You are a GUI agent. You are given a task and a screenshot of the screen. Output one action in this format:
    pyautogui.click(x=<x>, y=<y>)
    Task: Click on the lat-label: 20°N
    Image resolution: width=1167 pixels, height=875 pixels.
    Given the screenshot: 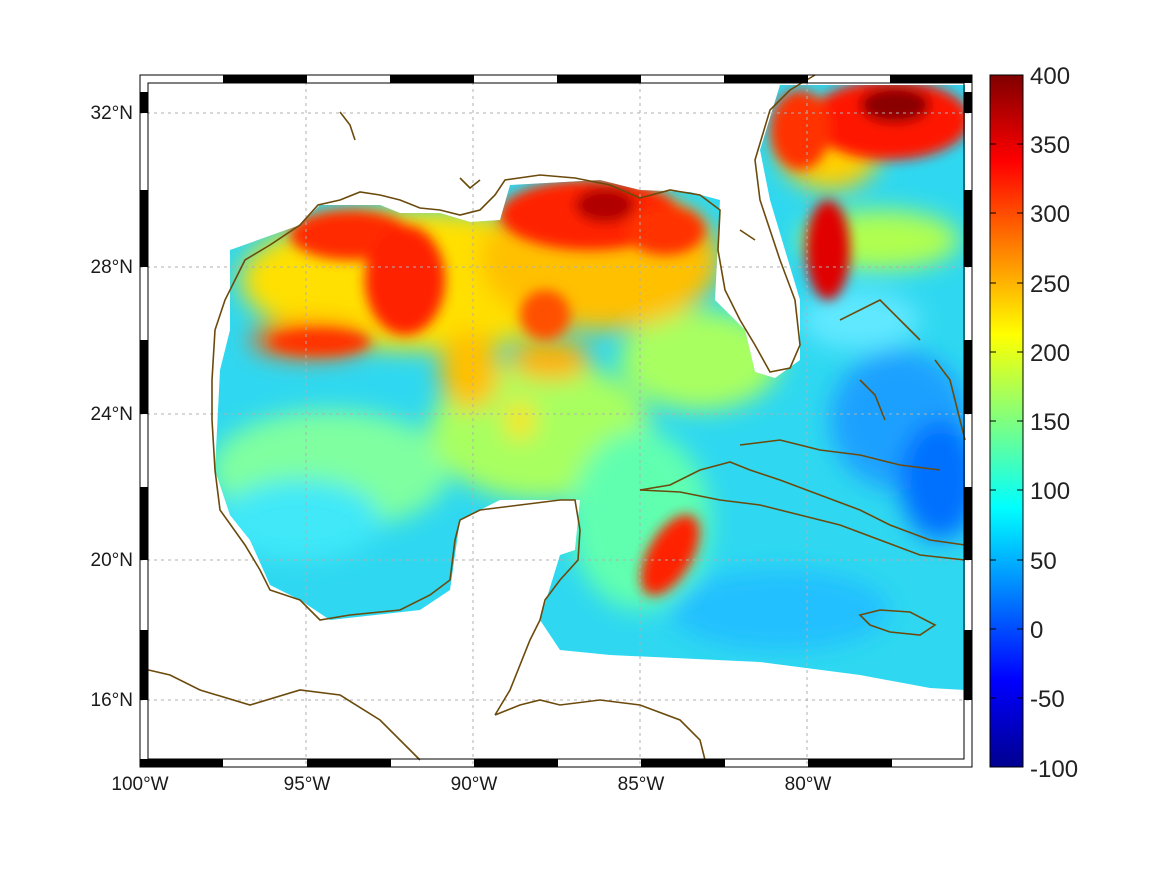 What is the action you would take?
    pyautogui.click(x=112, y=560)
    